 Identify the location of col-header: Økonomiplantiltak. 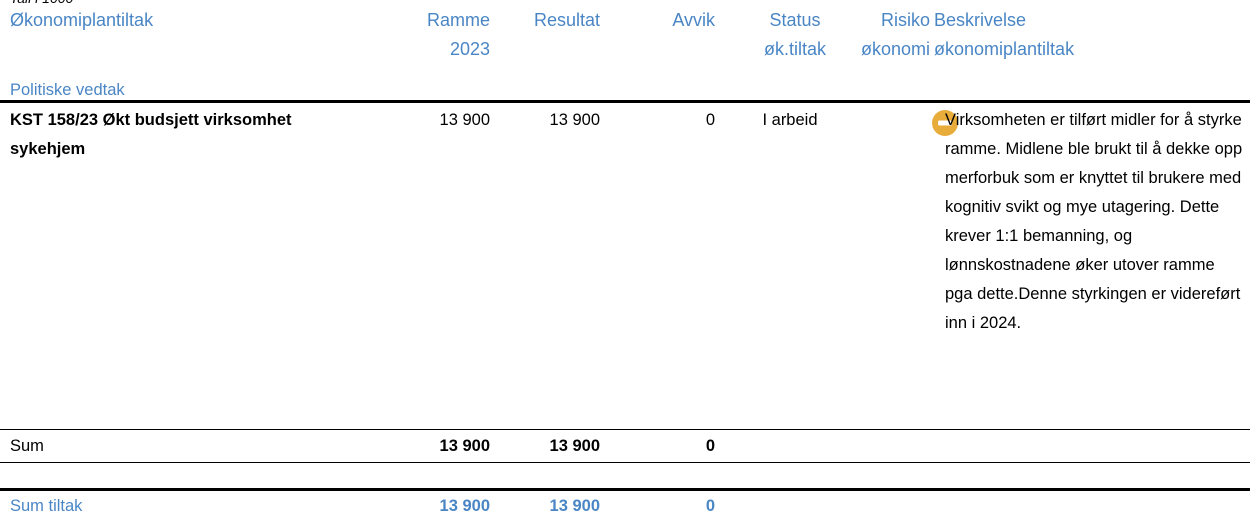
(82, 20).